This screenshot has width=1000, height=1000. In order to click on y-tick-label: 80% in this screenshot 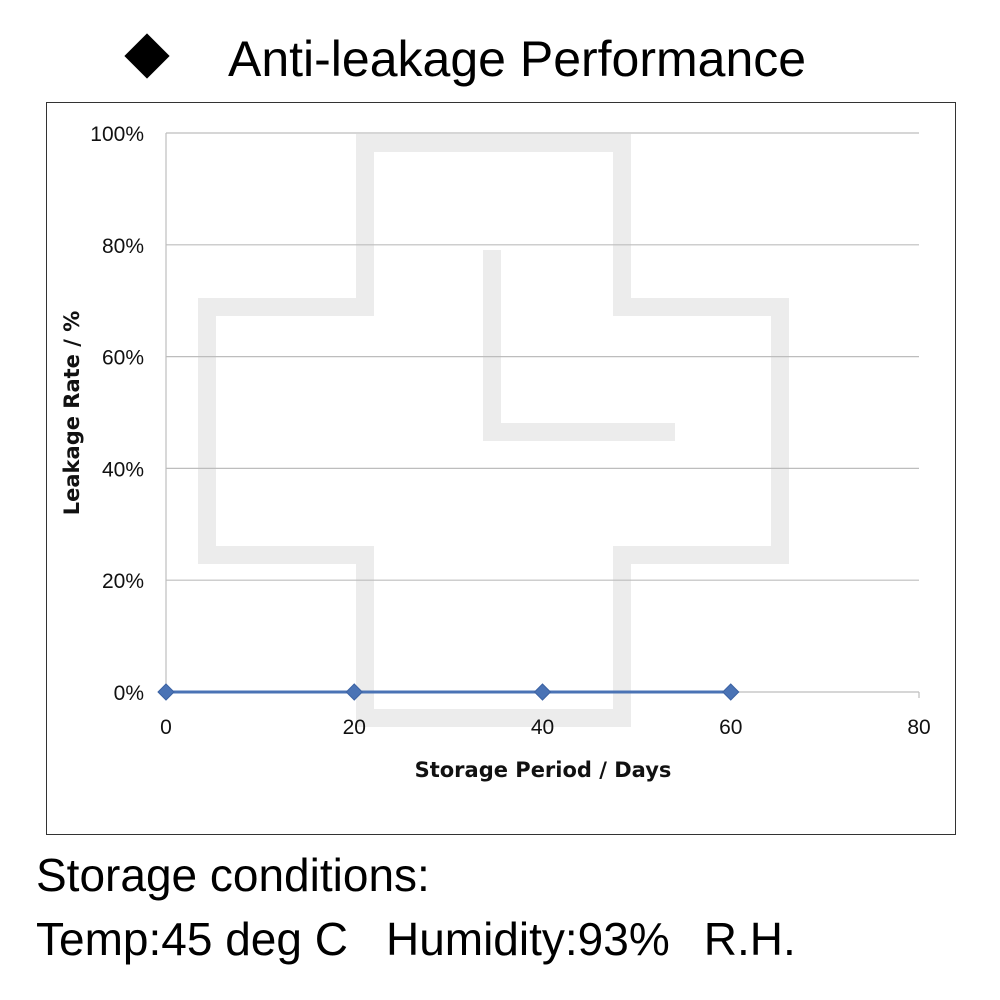, I will do `click(123, 246)`.